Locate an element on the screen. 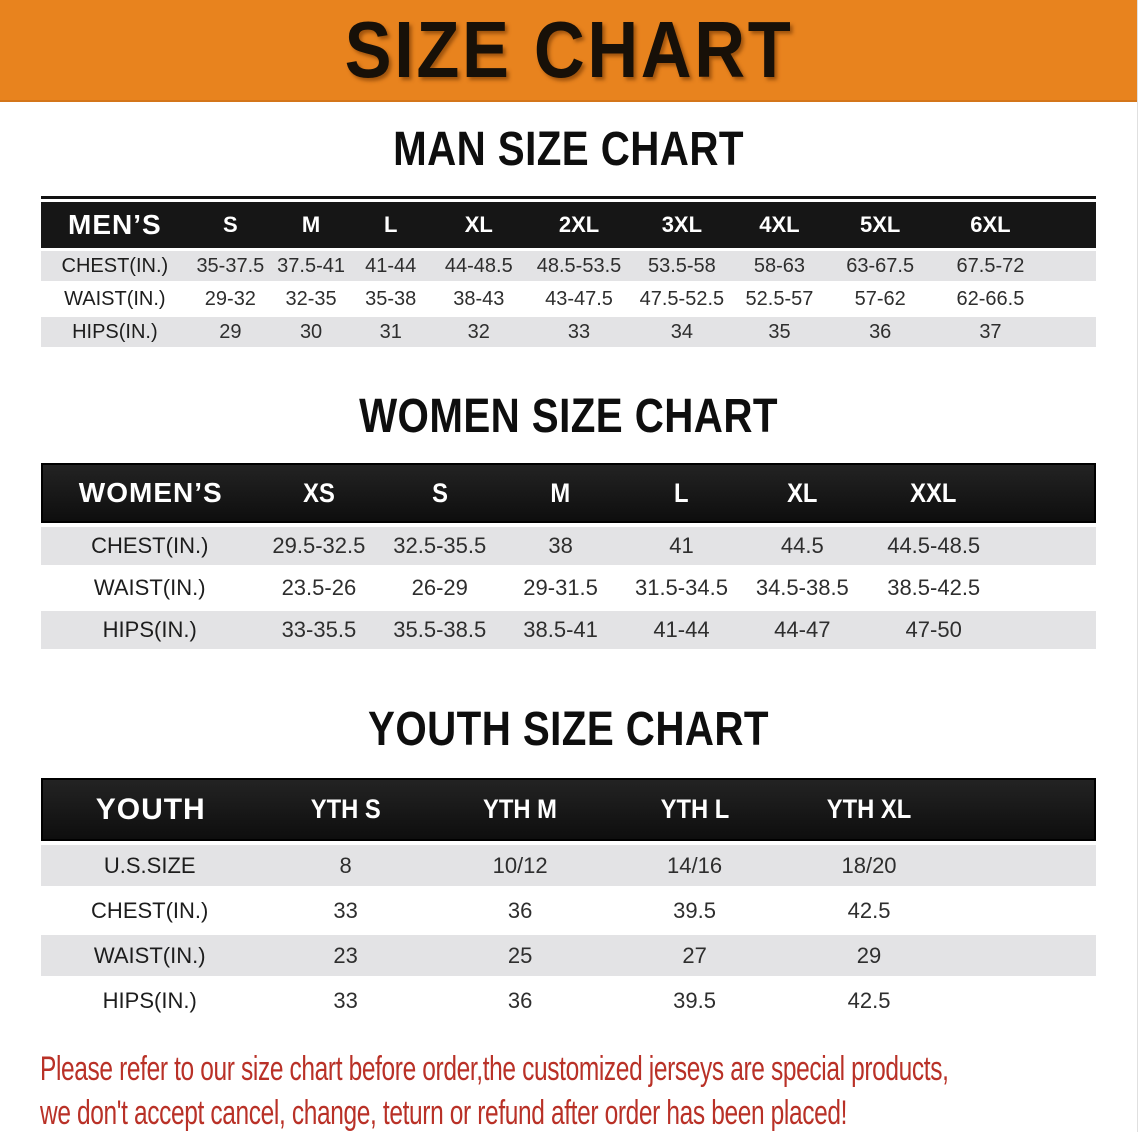 The width and height of the screenshot is (1138, 1135). size-value: 38 is located at coordinates (561, 544).